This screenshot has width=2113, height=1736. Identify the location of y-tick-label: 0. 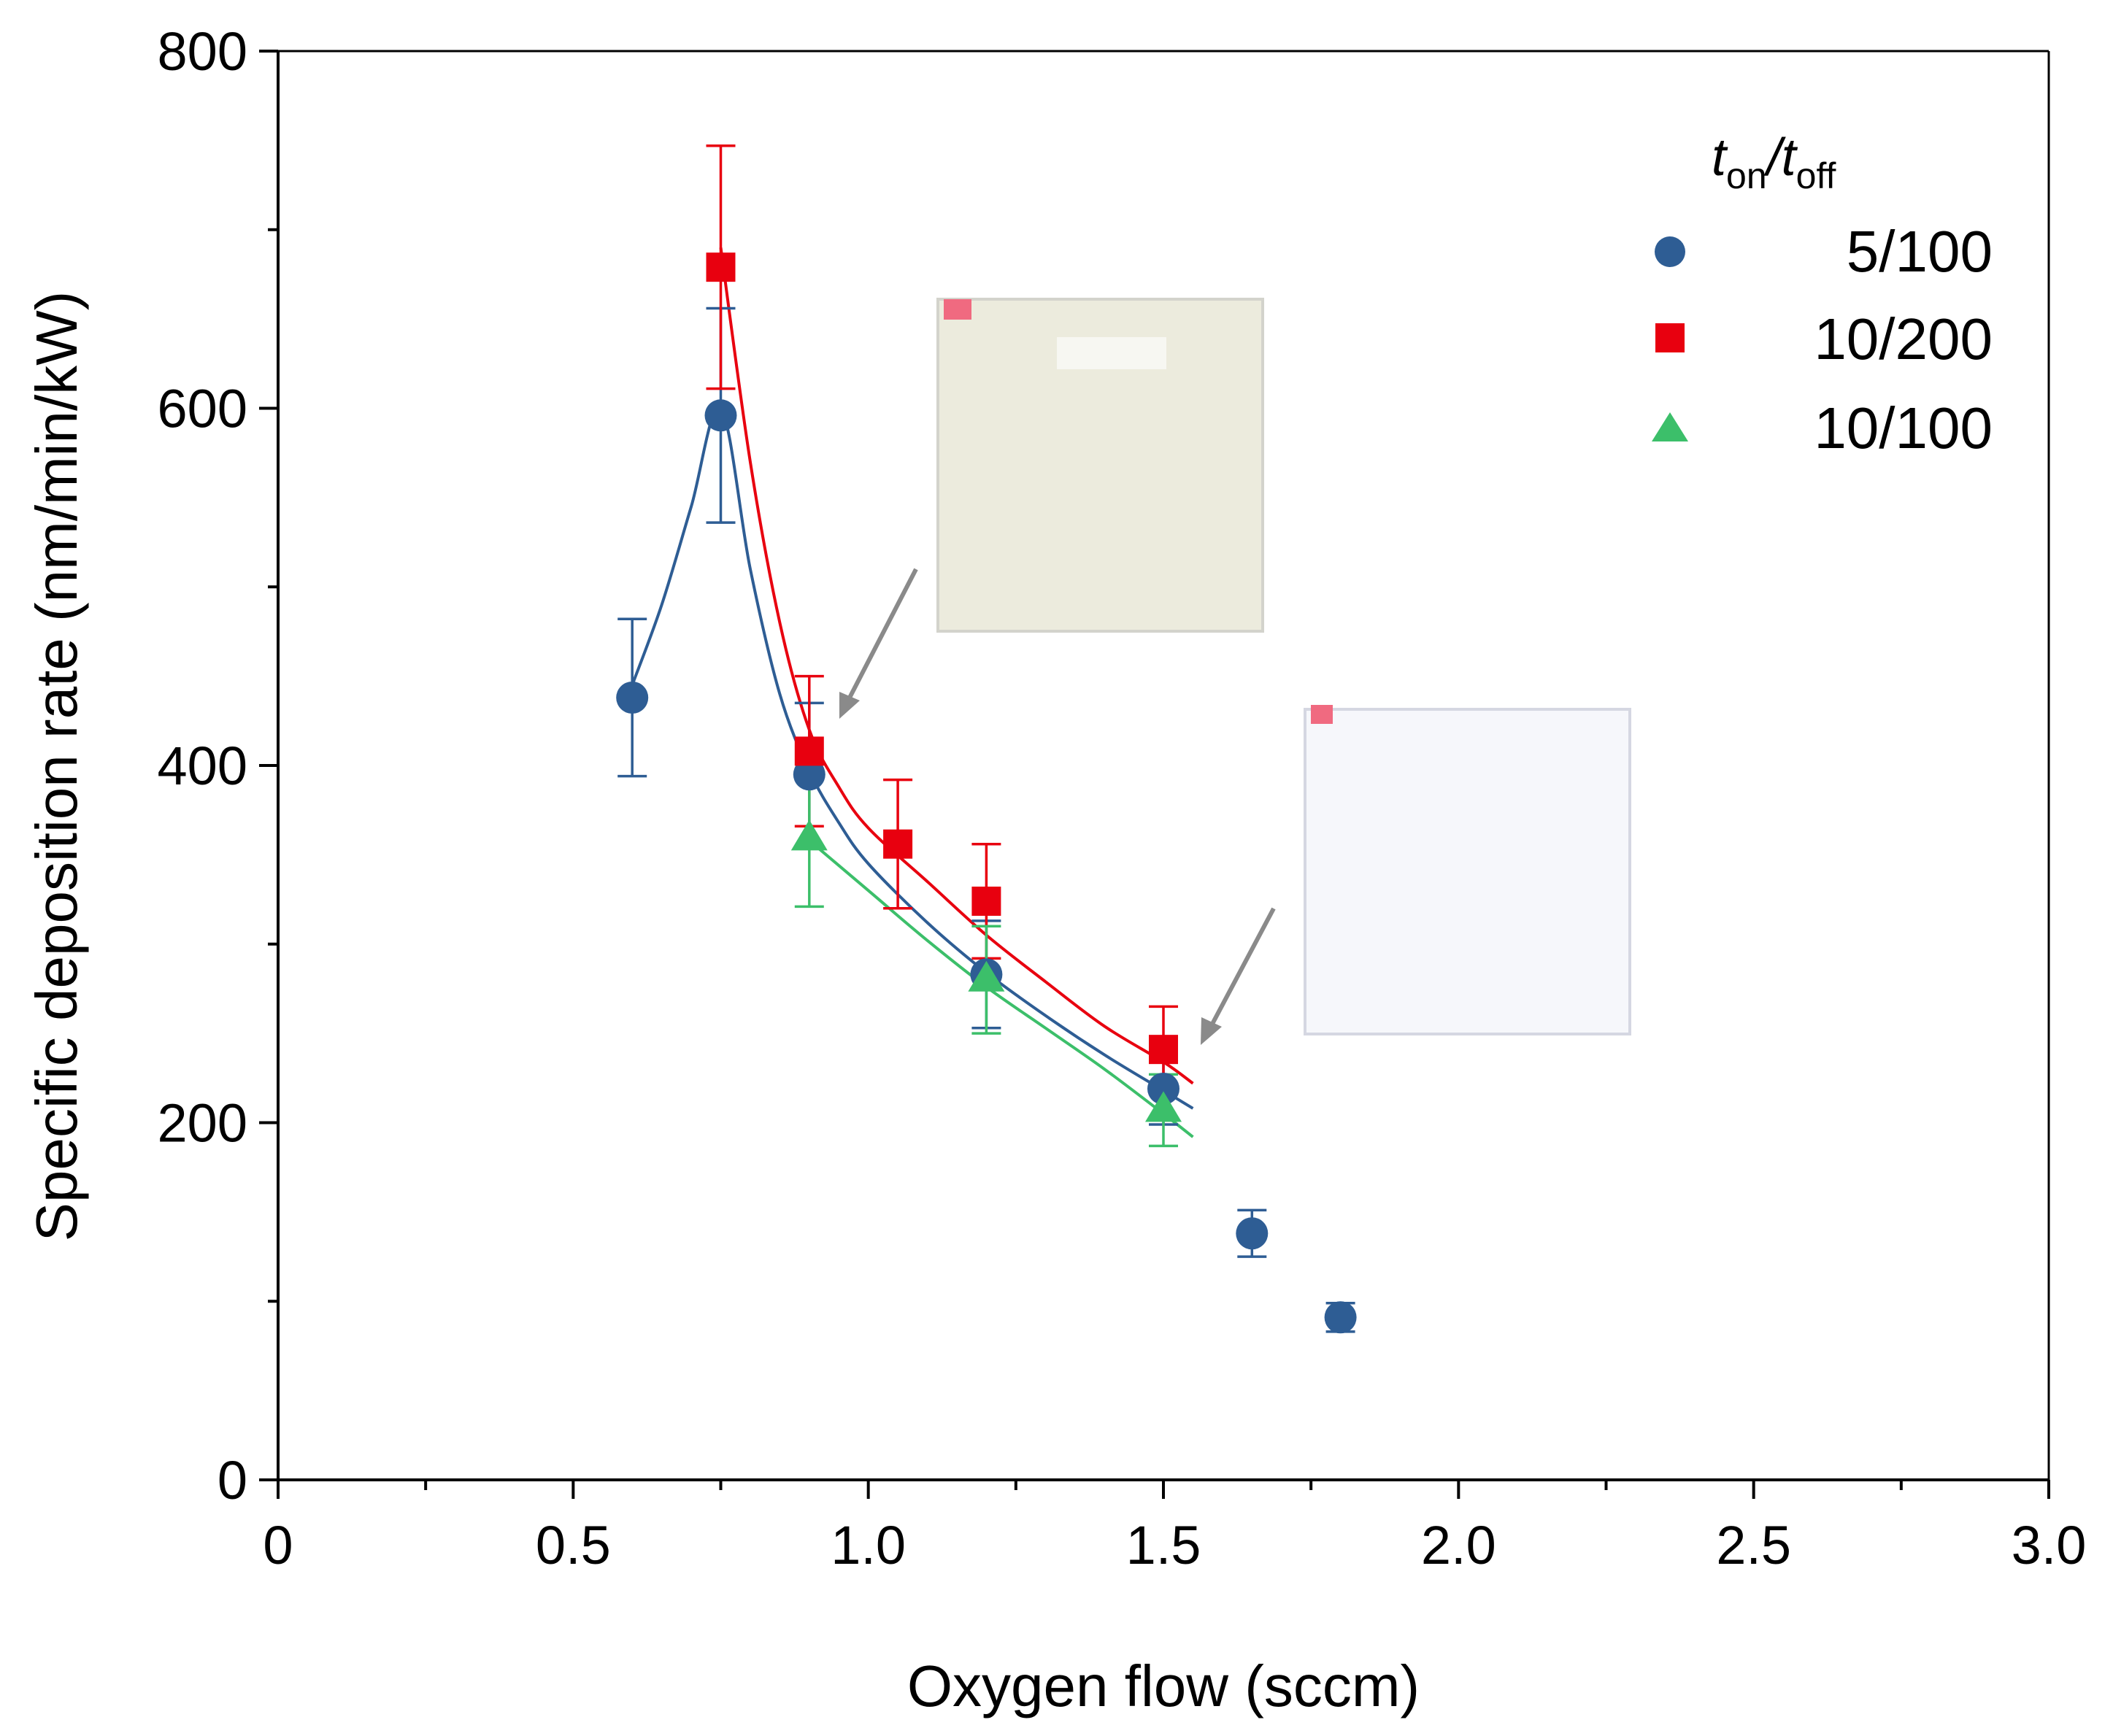
(232, 1480).